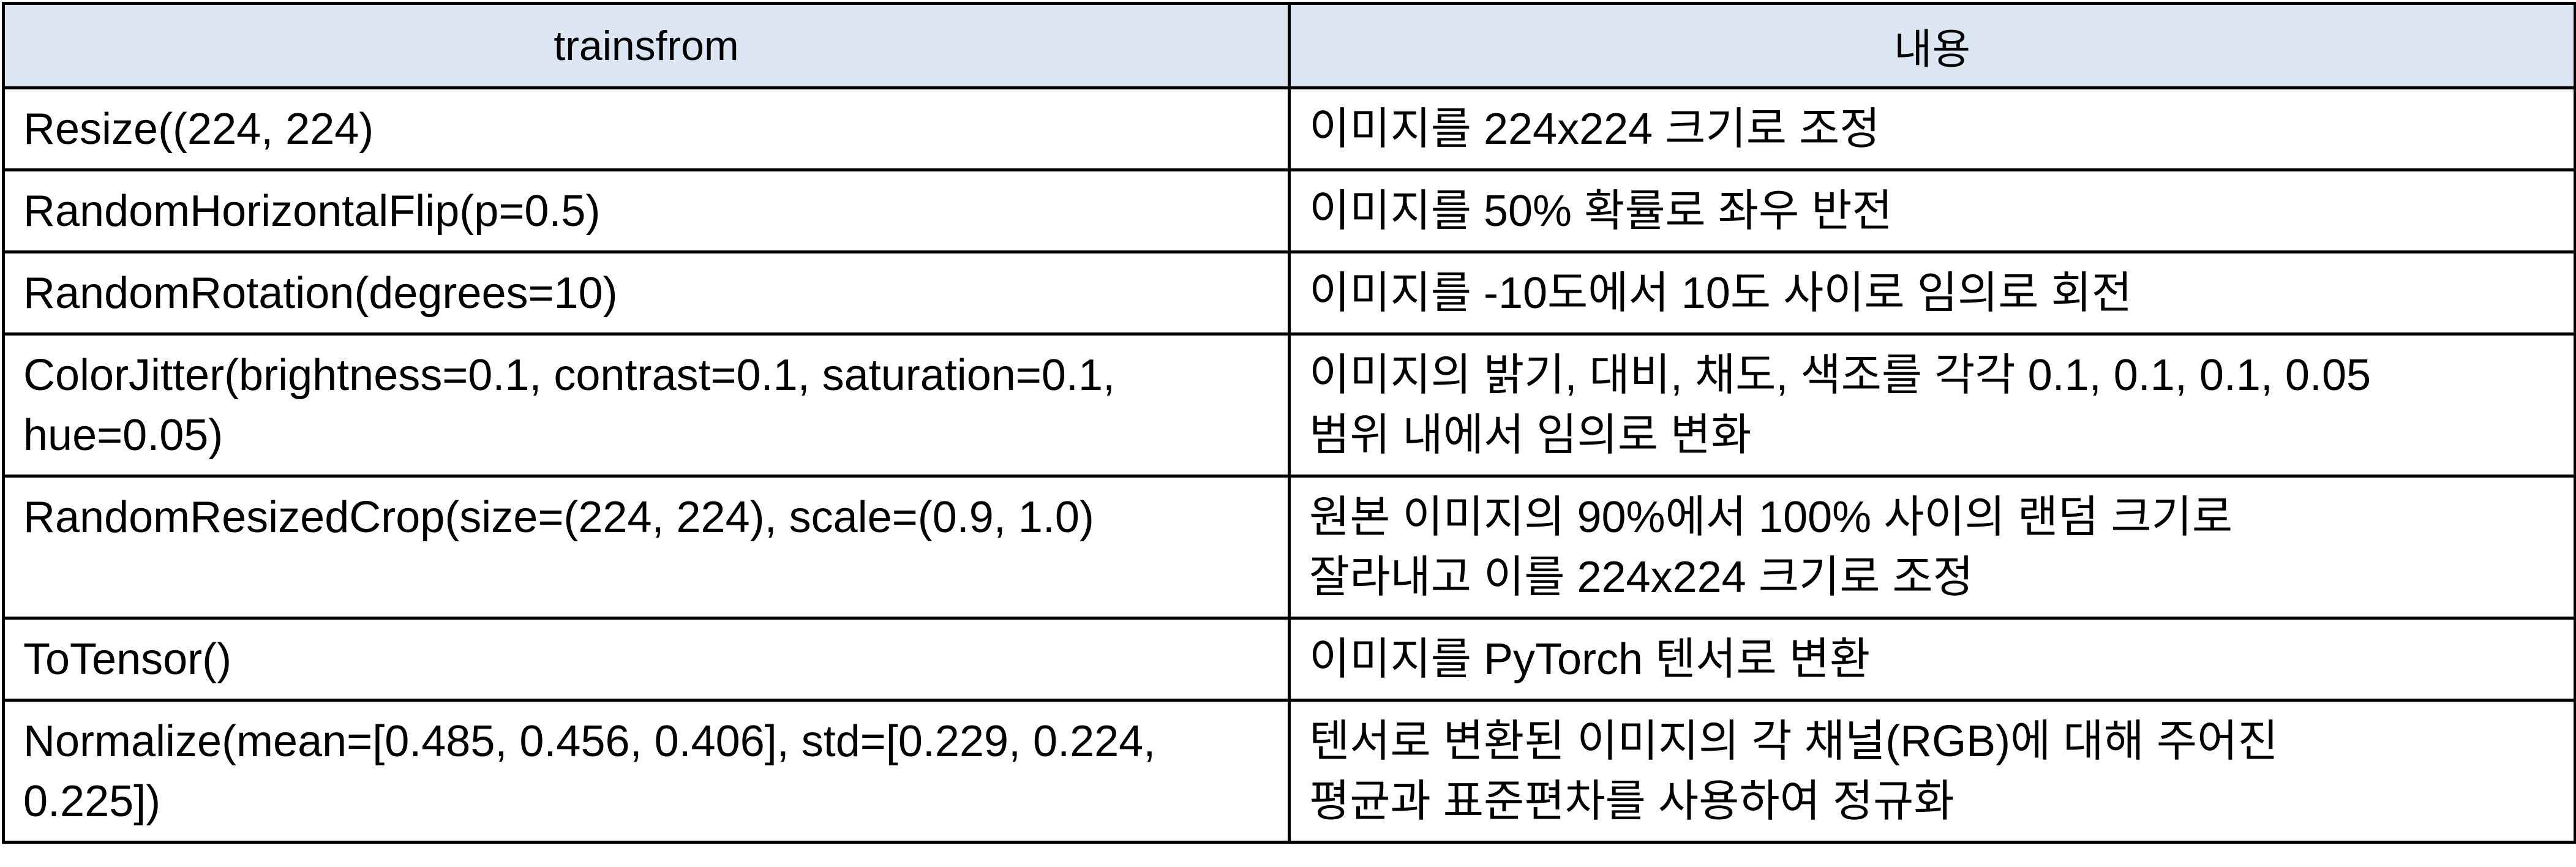 The width and height of the screenshot is (2576, 867). Describe the element at coordinates (646, 210) in the screenshot. I see `transform-cell: RandomHorizontalFlip(p=0.5)` at that location.